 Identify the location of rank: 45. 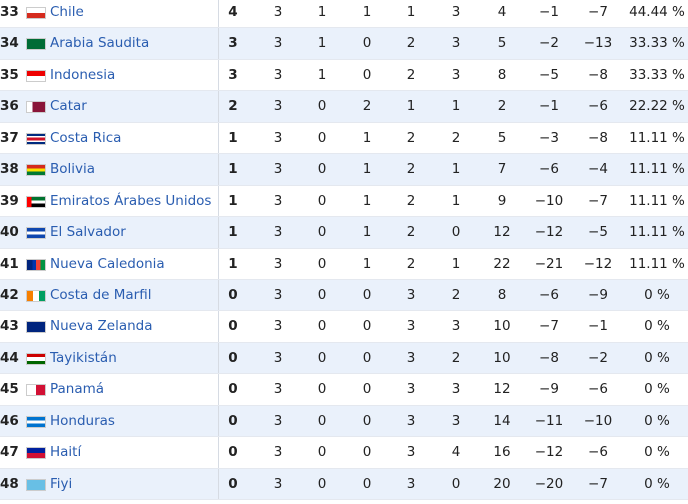
(9, 389).